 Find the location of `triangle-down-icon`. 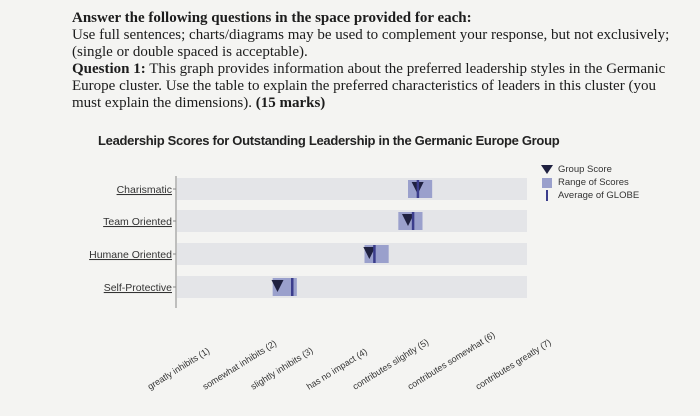

triangle-down-icon is located at coordinates (547, 169).